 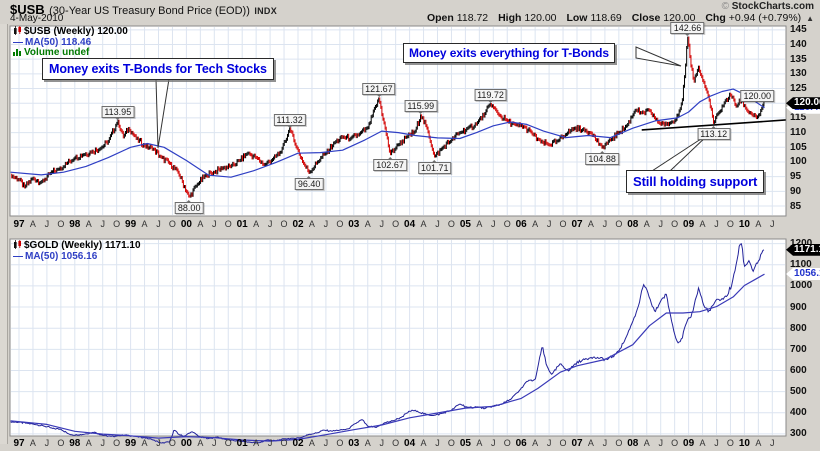 I want to click on symbol-description: (30-Year US Treasury Bond Price (EOD)), so click(x=149, y=11).